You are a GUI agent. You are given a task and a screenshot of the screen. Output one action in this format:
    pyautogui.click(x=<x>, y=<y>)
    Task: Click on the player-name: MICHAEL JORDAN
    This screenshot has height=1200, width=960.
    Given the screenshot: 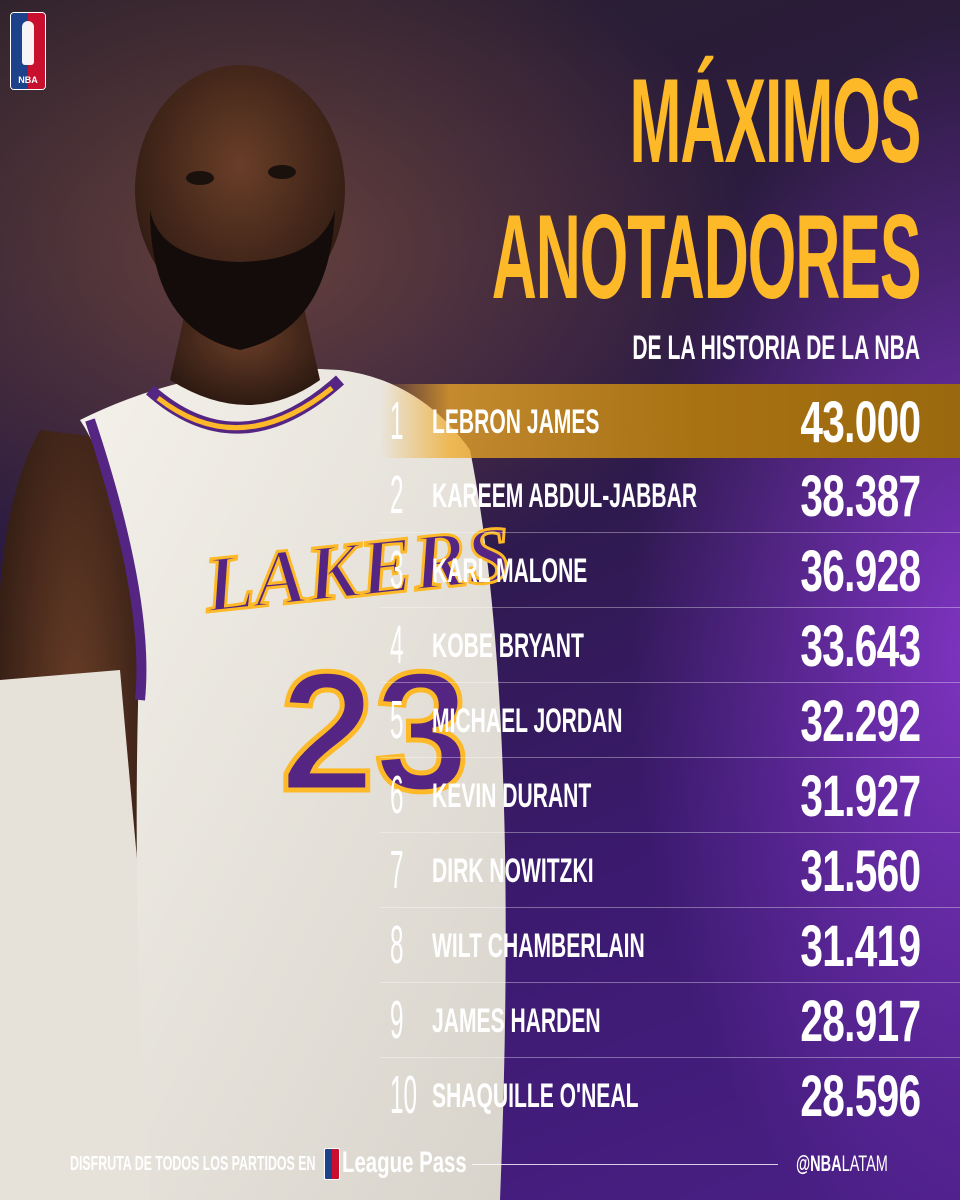 What is the action you would take?
    pyautogui.click(x=527, y=721)
    